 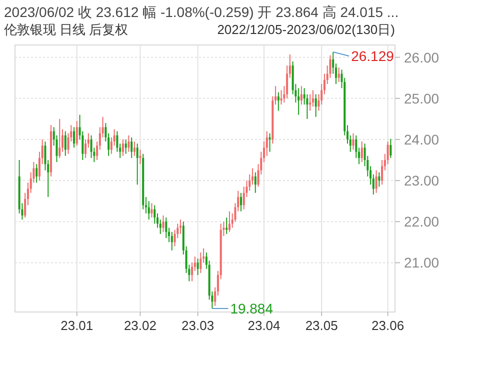 What do you see at coordinates (66, 29) in the screenshot?
I see `subtitle: 伦敦银现 日线 后复权` at bounding box center [66, 29].